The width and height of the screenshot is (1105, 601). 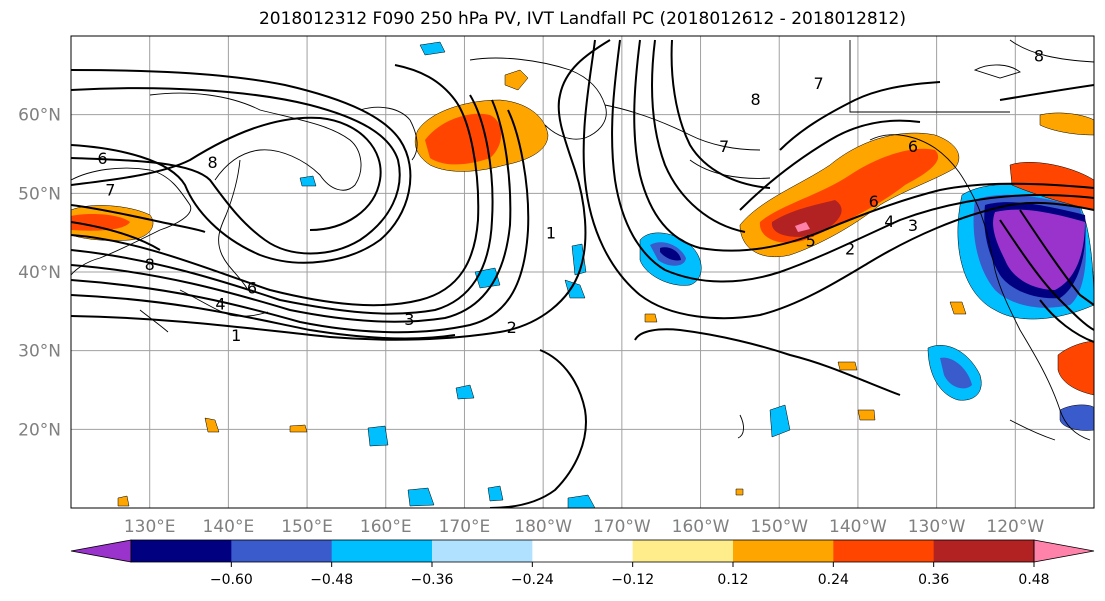 What do you see at coordinates (779, 527) in the screenshot?
I see `longitude-tick-label: 150°W` at bounding box center [779, 527].